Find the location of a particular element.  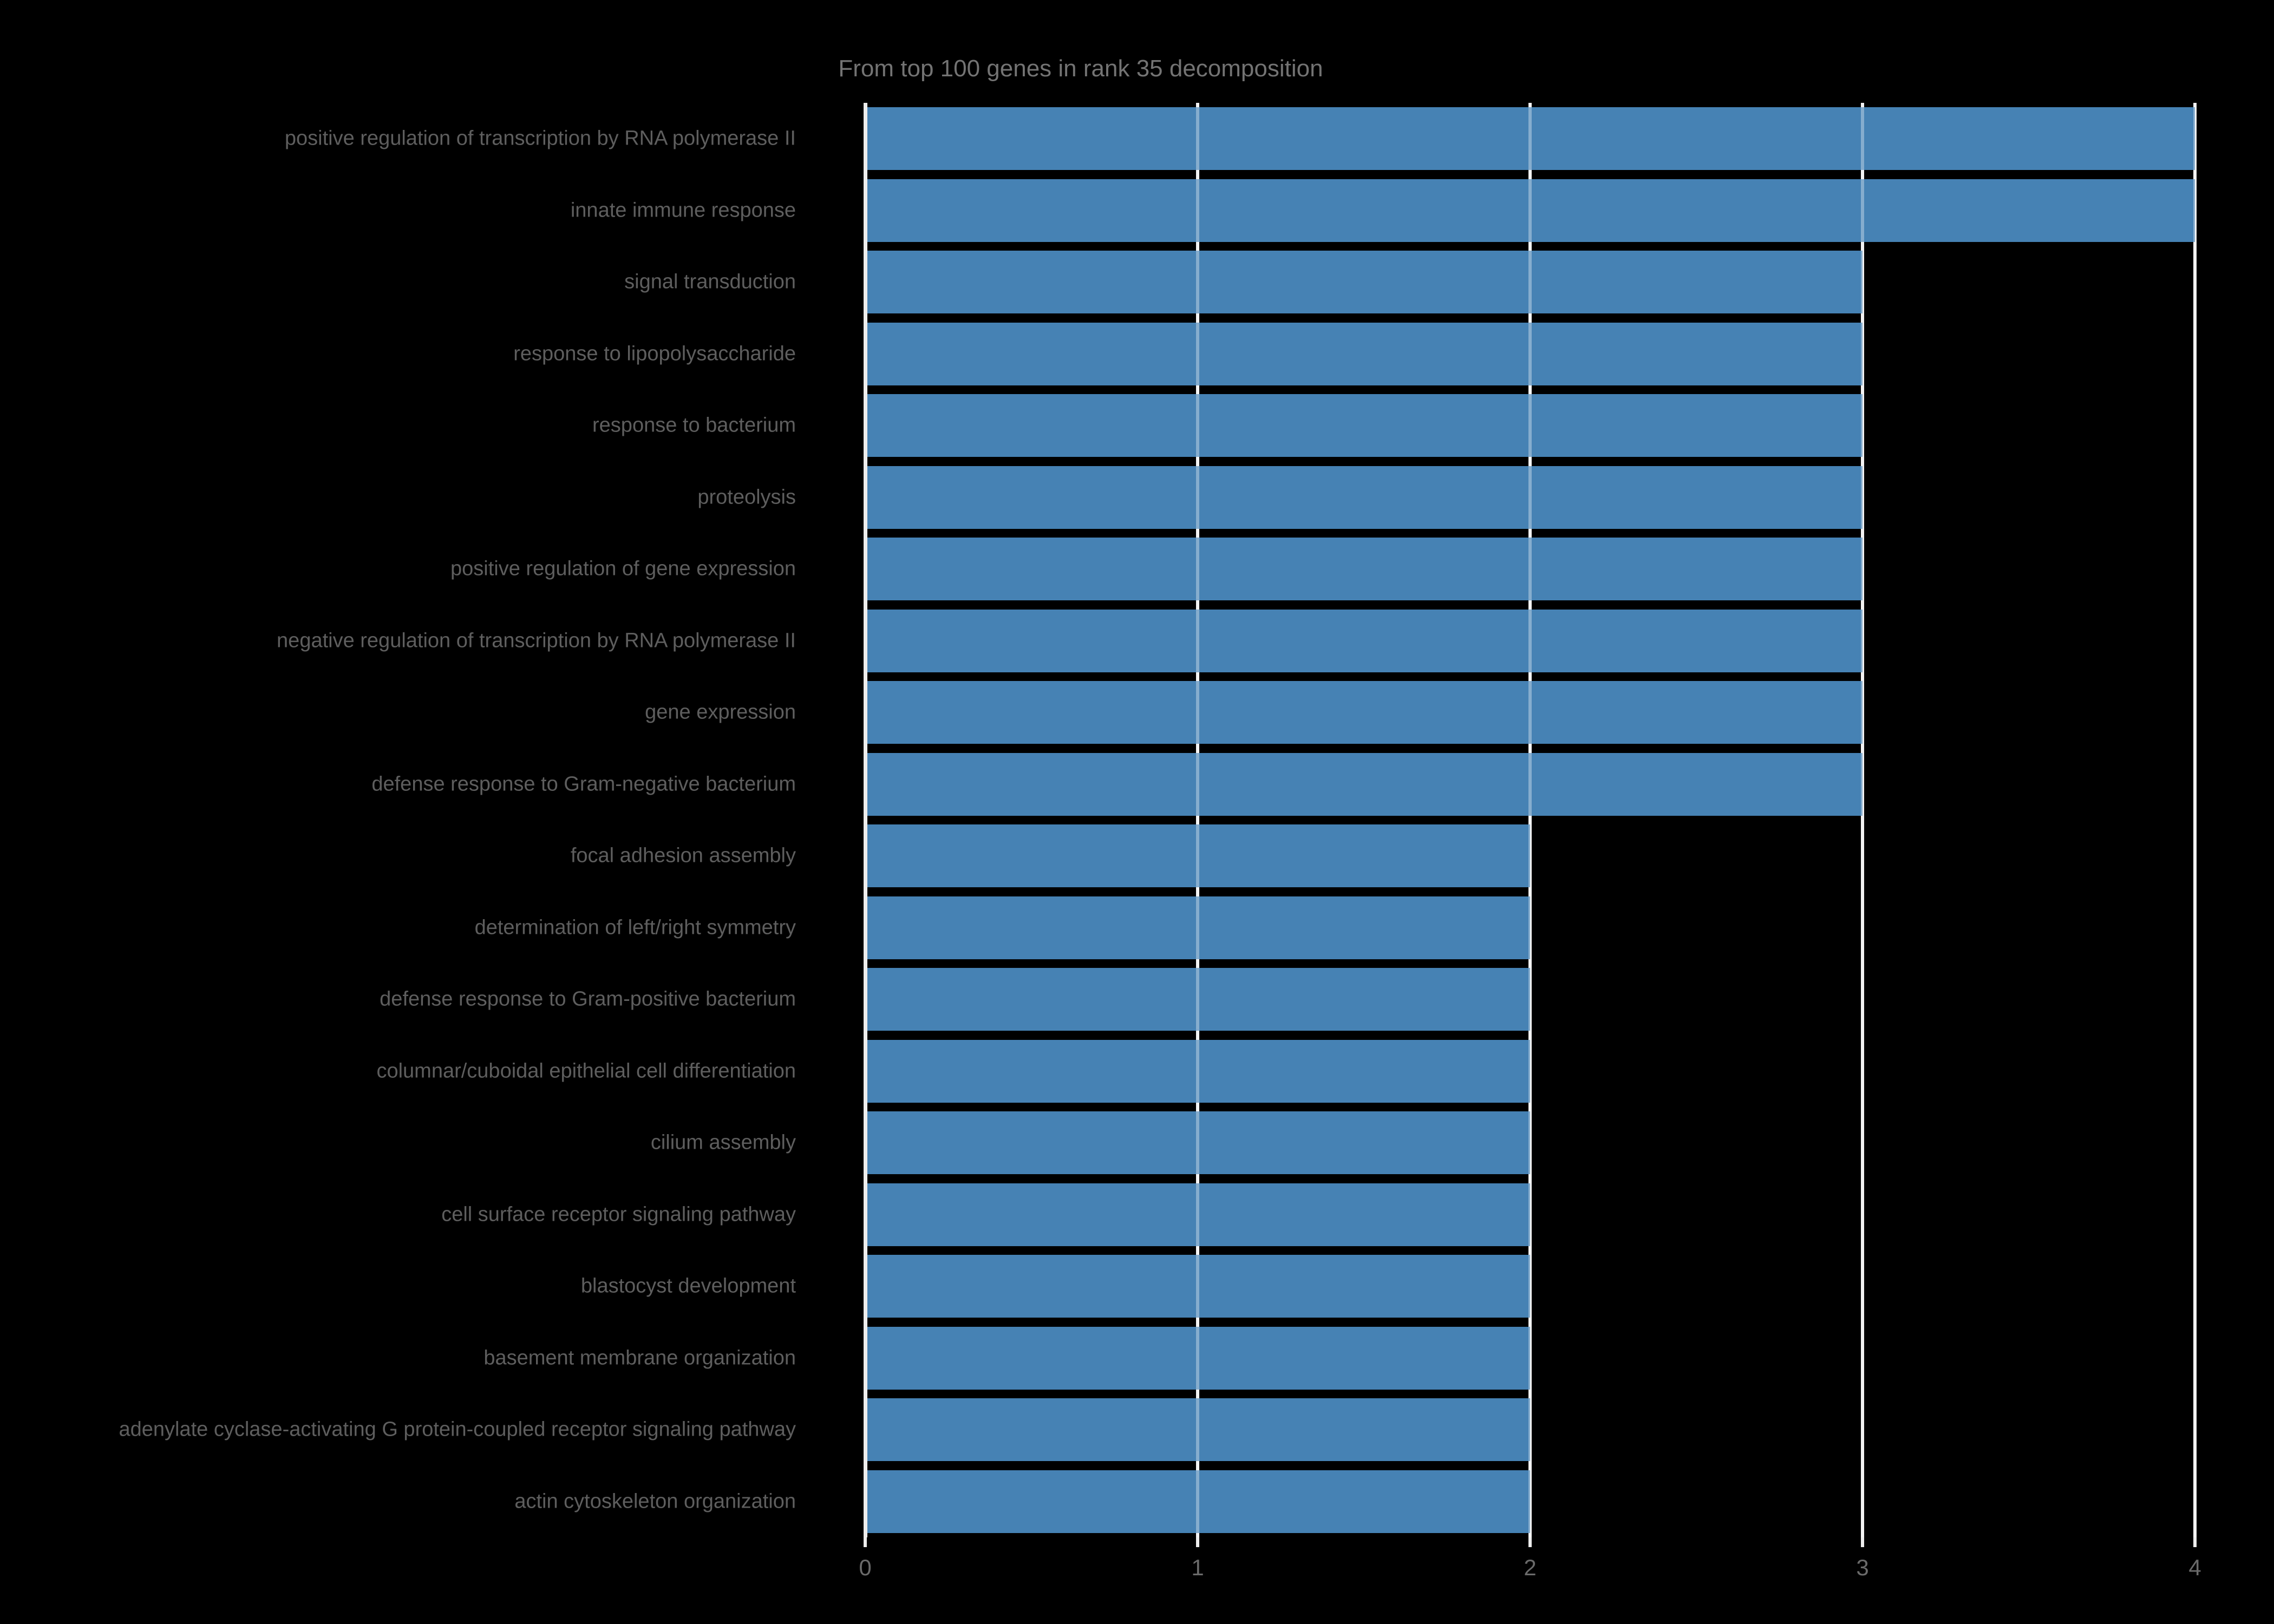

gridline-overlay-x3 is located at coordinates (1863, 820).